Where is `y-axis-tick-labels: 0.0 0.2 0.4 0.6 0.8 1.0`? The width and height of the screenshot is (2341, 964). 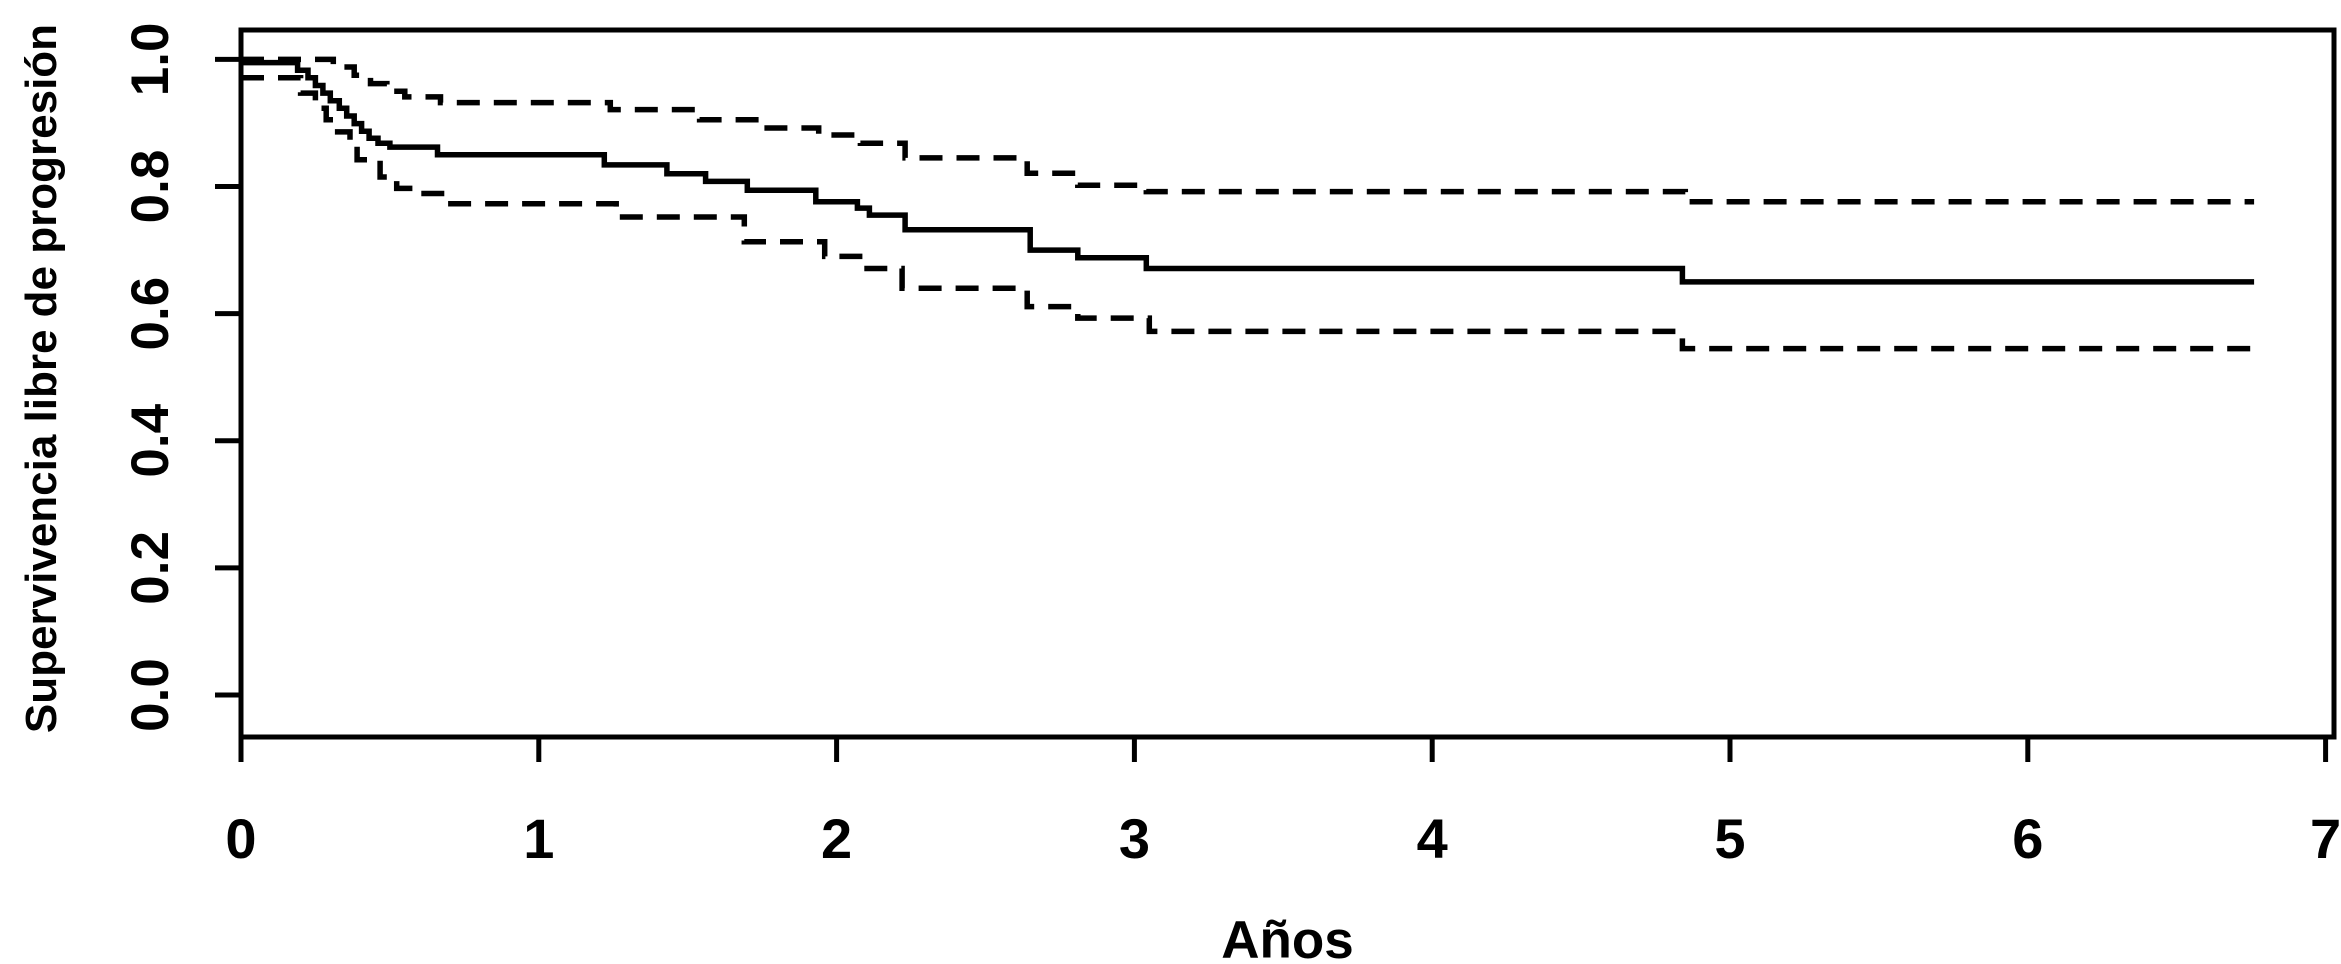
y-axis-tick-labels: 0.0 0.2 0.4 0.6 0.8 1.0 is located at coordinates (150, 377).